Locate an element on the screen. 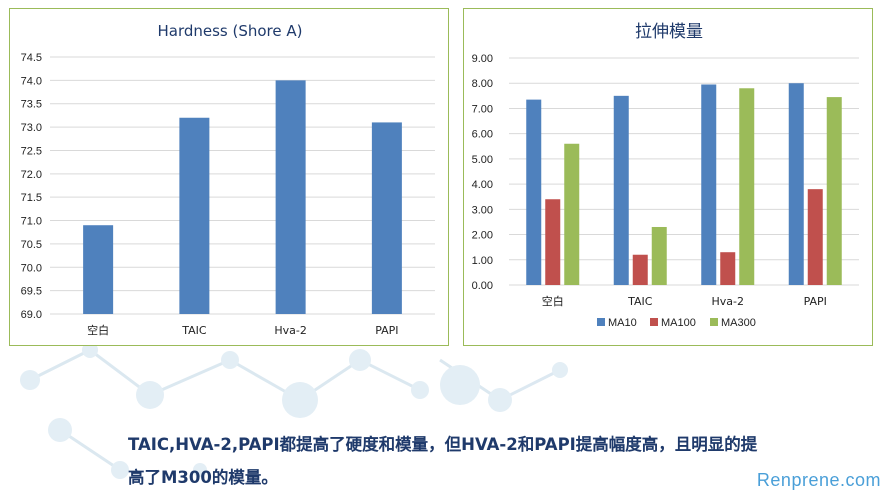 Image resolution: width=889 pixels, height=496 pixels. legend-item: MA300 is located at coordinates (733, 323).